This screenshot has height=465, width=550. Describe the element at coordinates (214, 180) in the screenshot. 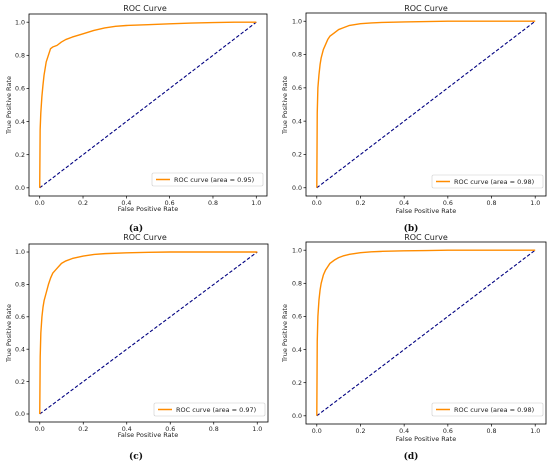

I see `legend-entry: ROC curve (area = 0.95)` at that location.